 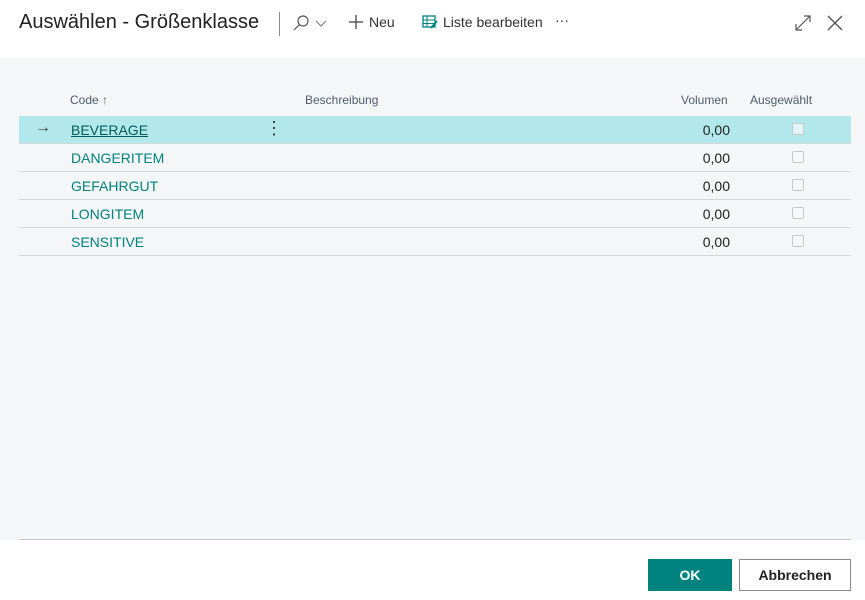 What do you see at coordinates (309, 23) in the screenshot?
I see `search-button` at bounding box center [309, 23].